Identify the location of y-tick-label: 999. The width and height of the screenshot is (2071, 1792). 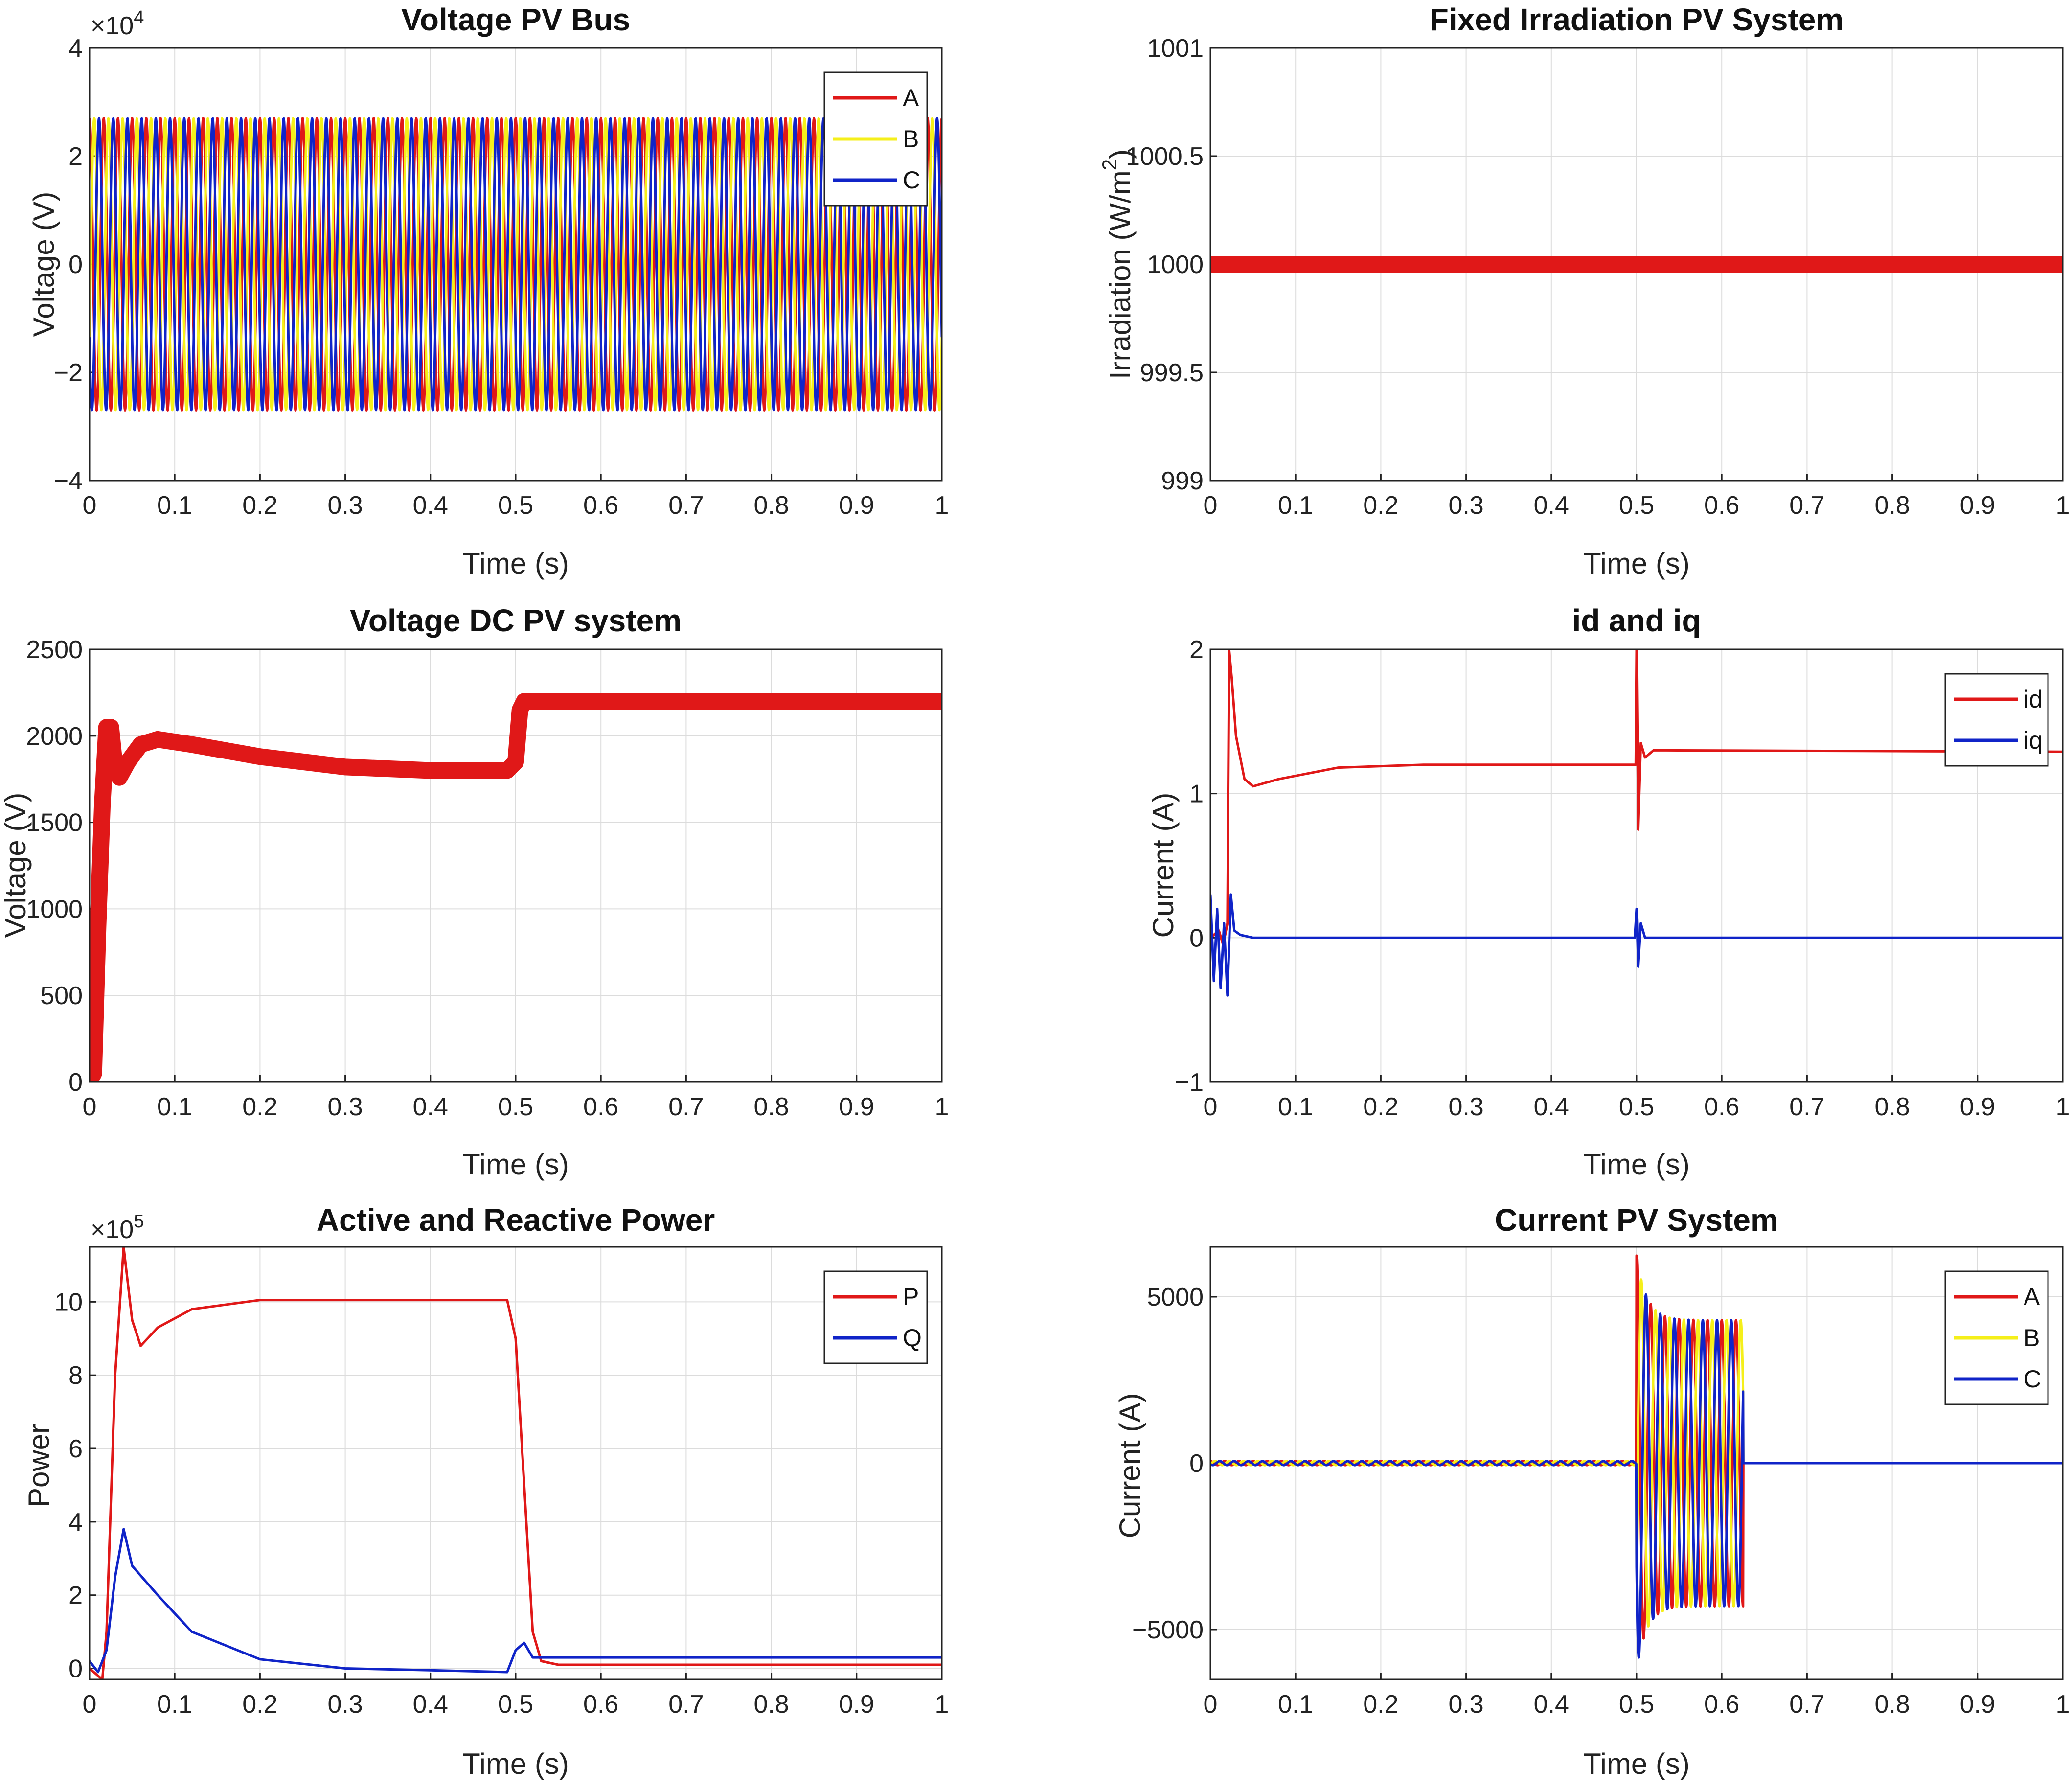
(1182, 481).